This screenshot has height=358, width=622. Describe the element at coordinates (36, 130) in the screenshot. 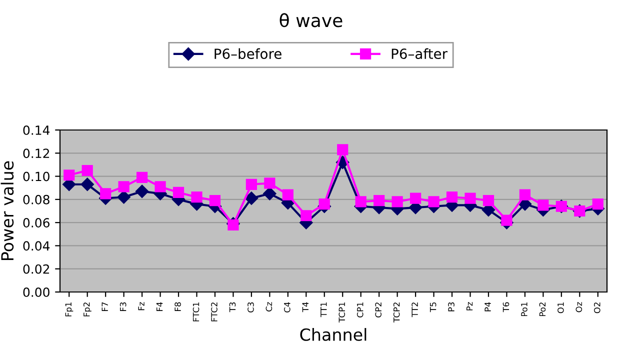

I see `y-tick-label: 0.14` at that location.